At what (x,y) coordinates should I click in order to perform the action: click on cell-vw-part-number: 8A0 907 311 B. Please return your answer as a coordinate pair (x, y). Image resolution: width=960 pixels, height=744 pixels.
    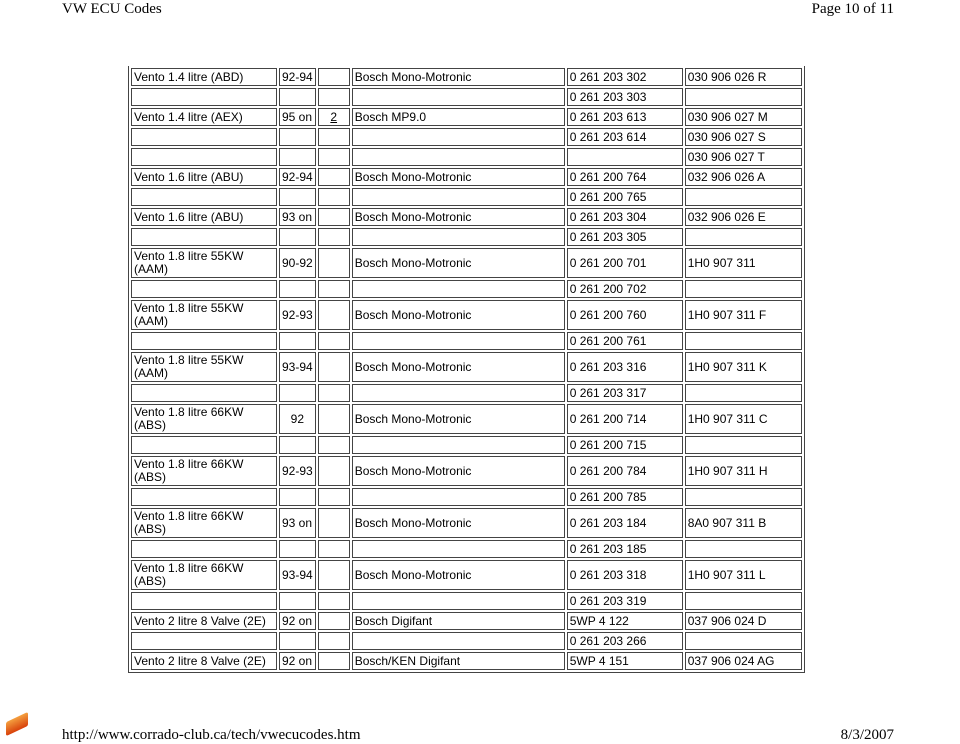
    Looking at the image, I should click on (743, 523).